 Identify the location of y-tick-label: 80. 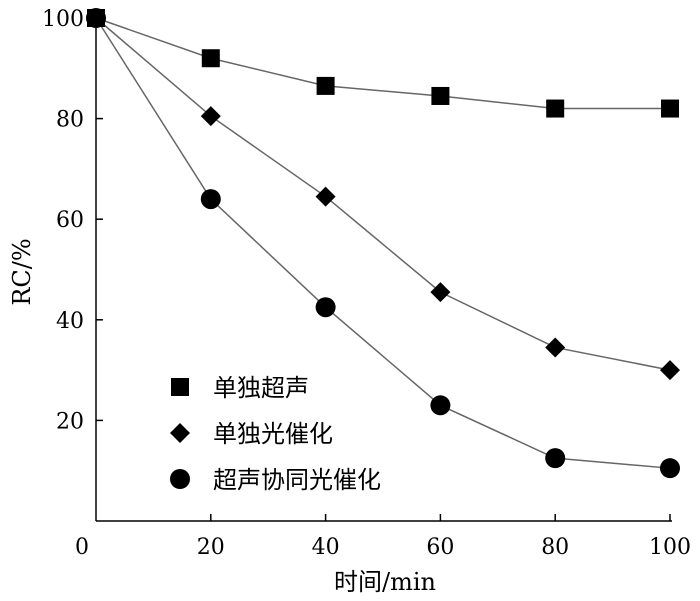
(70, 120).